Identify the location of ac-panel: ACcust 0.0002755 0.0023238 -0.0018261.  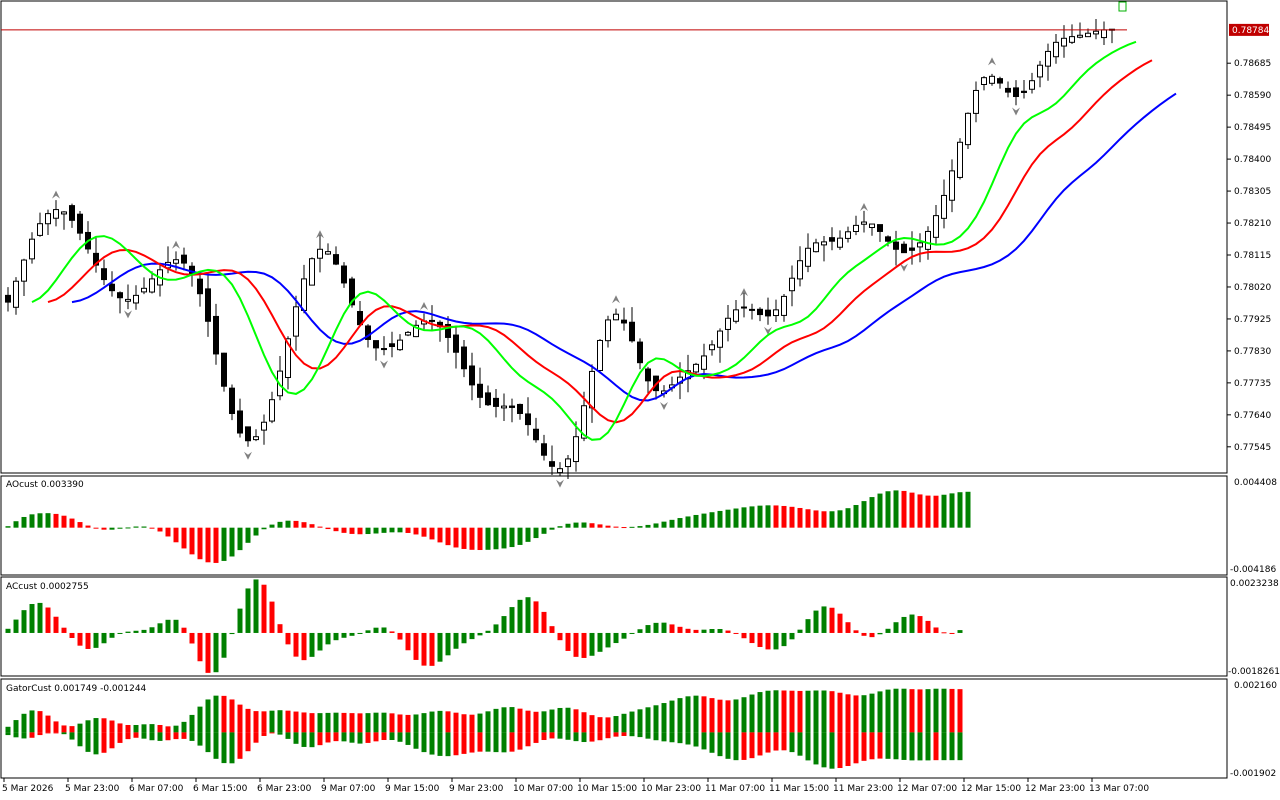
(640, 626).